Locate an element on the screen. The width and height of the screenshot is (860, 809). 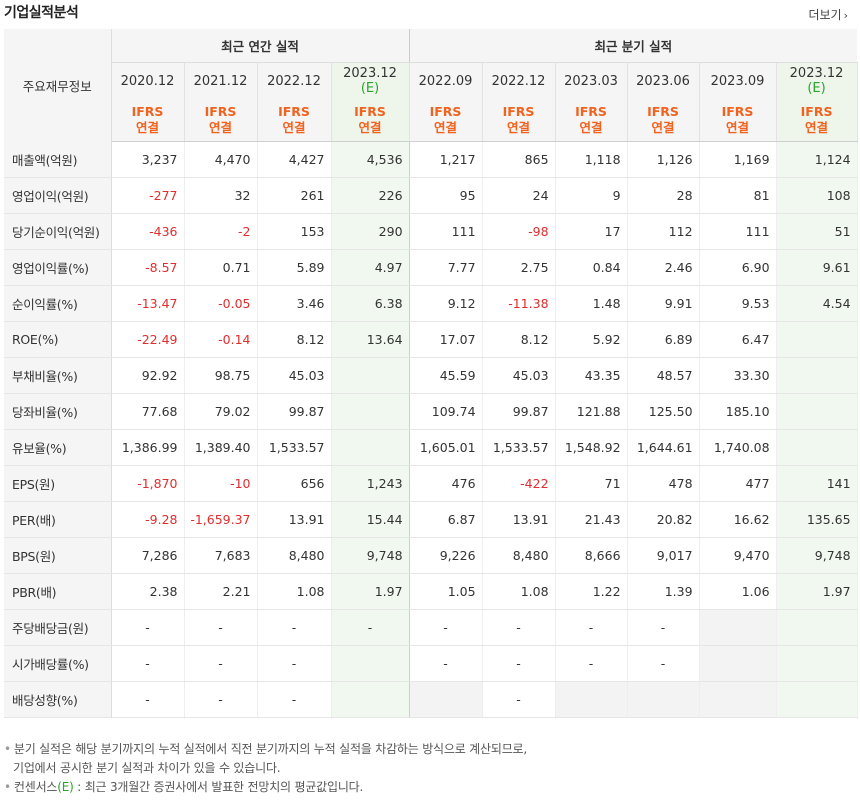
corner-header: 주요재무정보 is located at coordinates (58, 85).